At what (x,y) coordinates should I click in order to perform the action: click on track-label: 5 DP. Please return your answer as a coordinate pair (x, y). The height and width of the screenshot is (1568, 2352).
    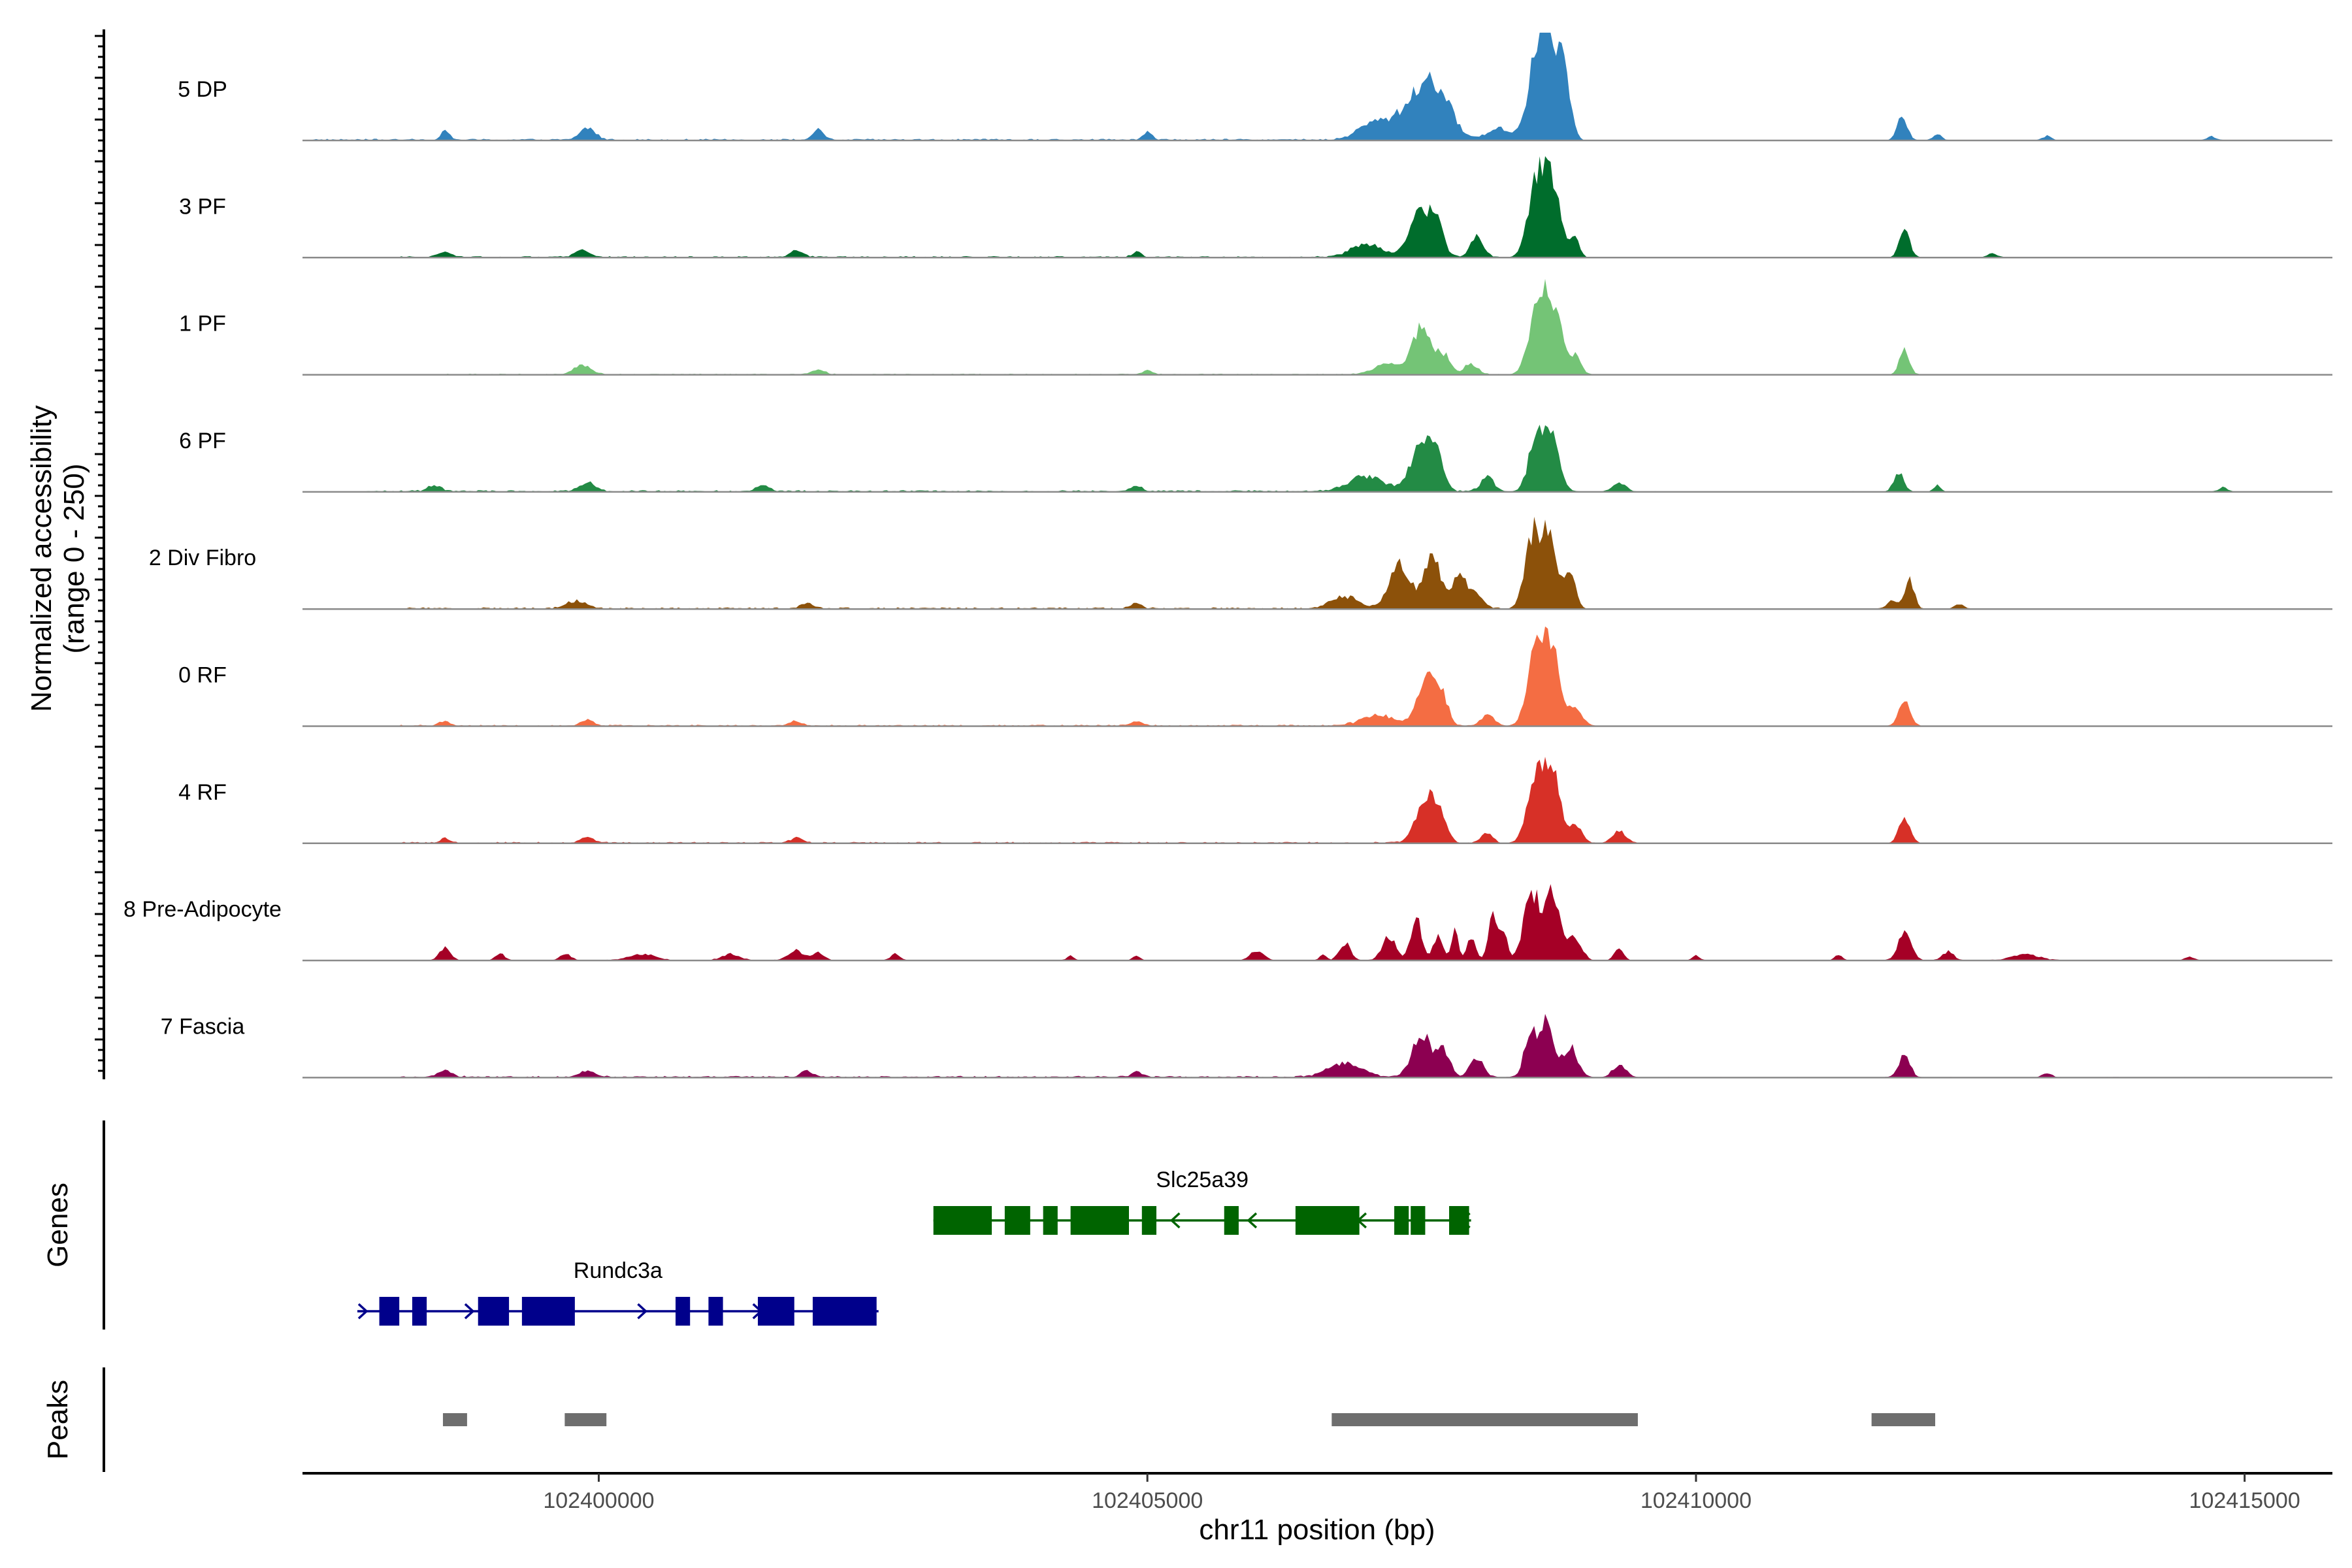
    Looking at the image, I should click on (202, 89).